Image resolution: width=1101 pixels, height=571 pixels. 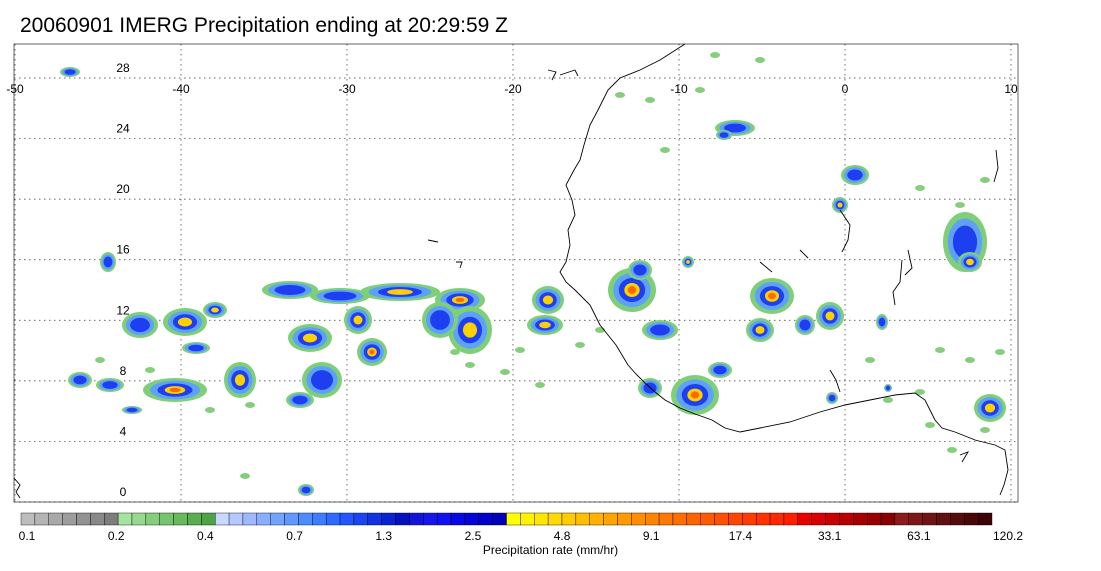 I want to click on colorbar-tick-label: 0.2, so click(x=116, y=536).